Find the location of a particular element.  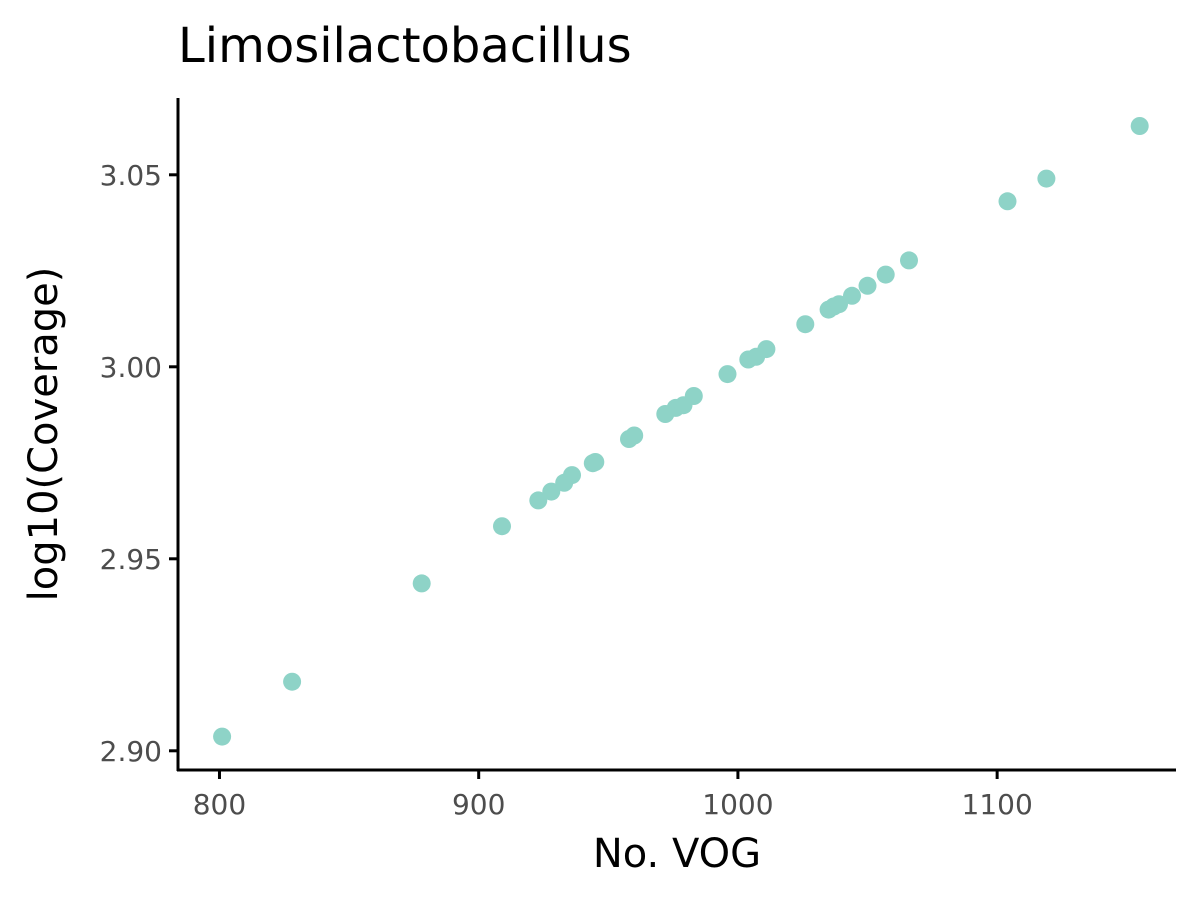

y-axis-ticks: 2.90 2.95 3.00 3.05 is located at coordinates (139, 463).